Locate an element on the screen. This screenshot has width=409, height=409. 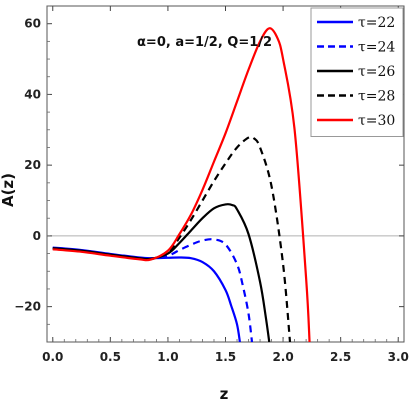
x-axis-label: z is located at coordinates (224, 394).